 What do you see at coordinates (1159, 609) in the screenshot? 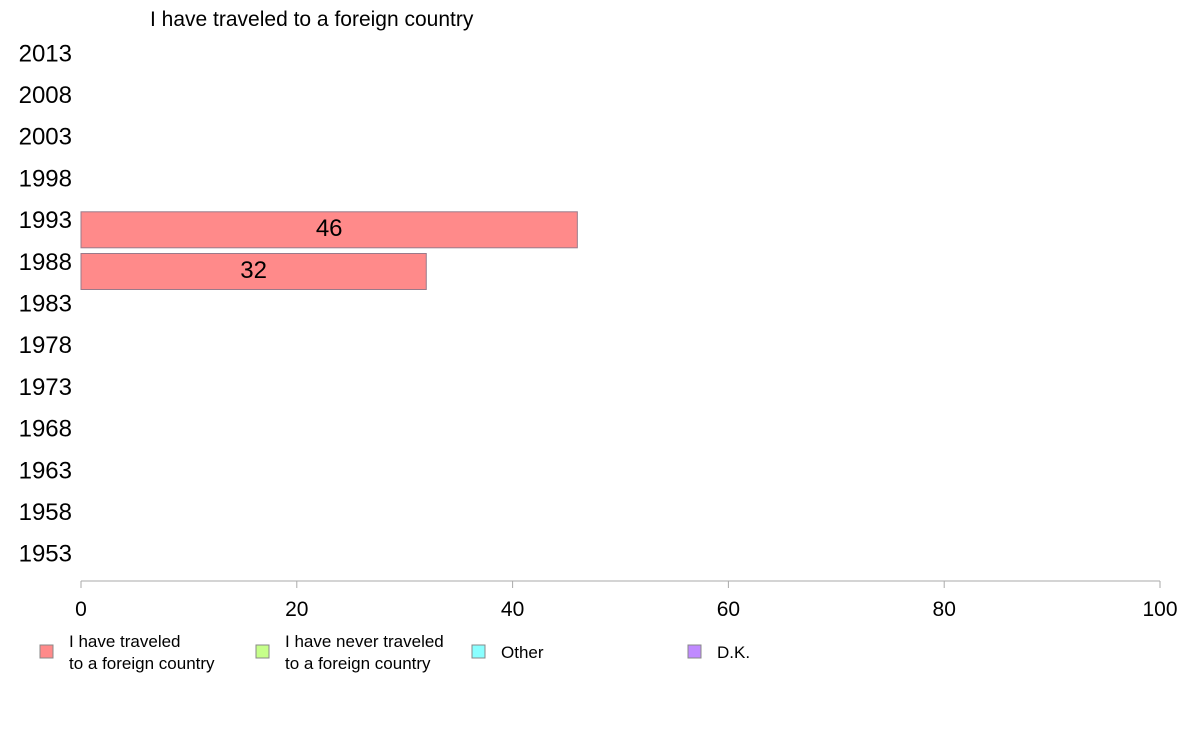
I see `x-tick-label: 100` at bounding box center [1159, 609].